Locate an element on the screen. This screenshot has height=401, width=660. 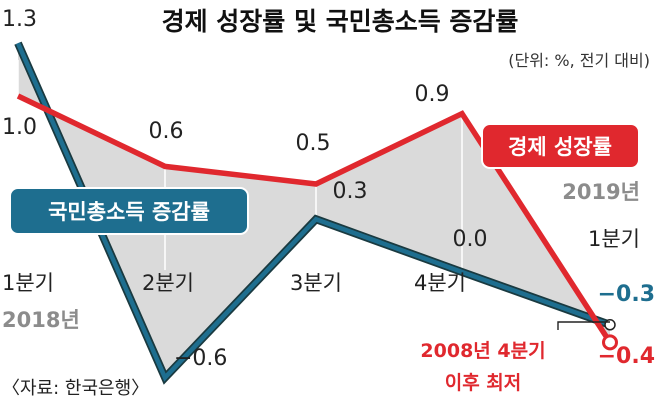
gni-legend-box: 국민총소득 증감률 is located at coordinates (129, 211).